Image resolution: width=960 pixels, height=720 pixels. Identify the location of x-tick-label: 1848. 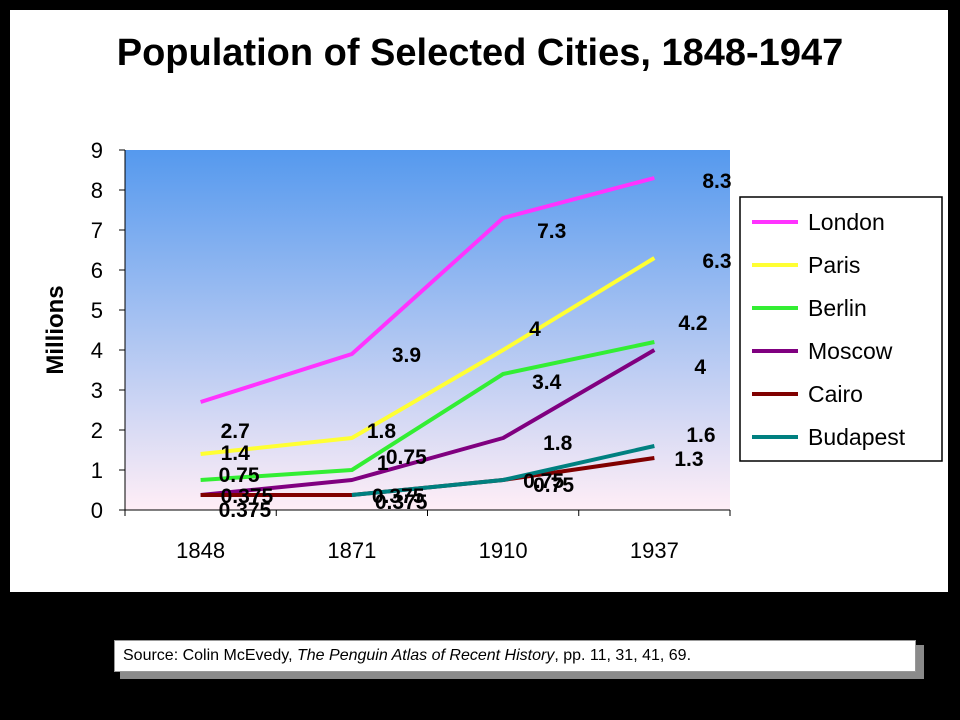
(200, 550).